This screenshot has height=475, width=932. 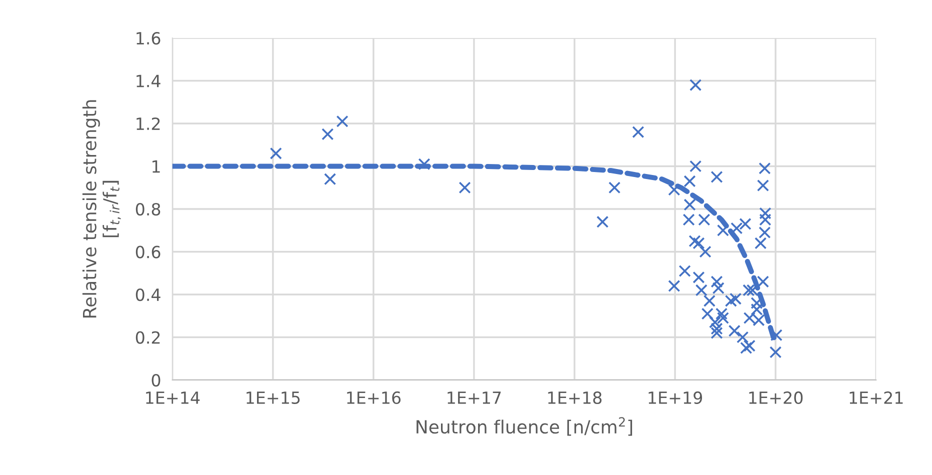 I want to click on x-tick-label: 1E+17, so click(x=474, y=398).